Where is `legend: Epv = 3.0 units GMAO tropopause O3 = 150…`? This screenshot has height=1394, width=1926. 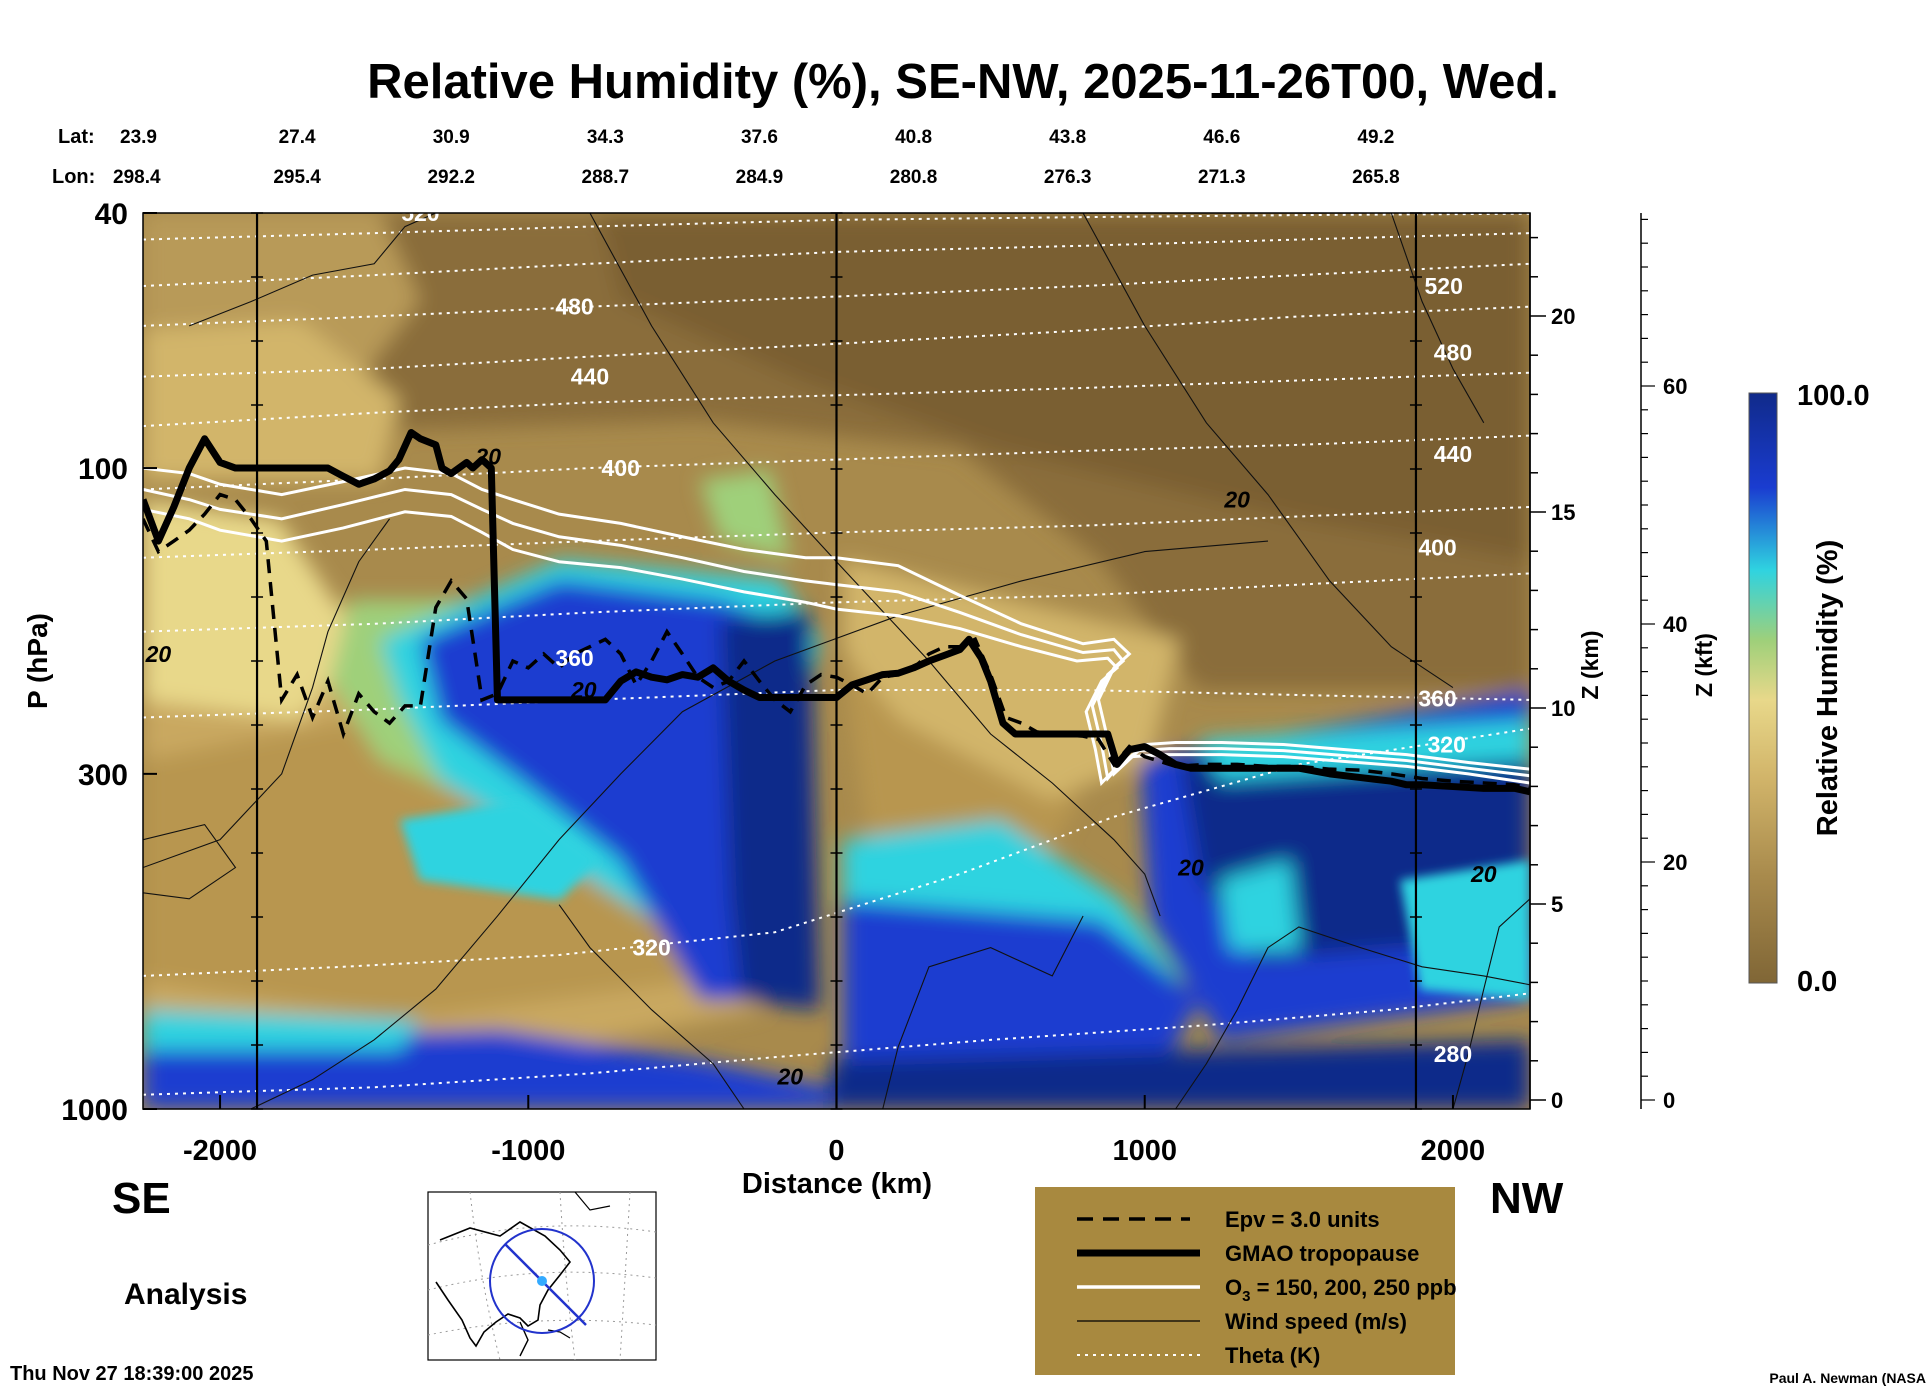
legend: Epv = 3.0 units GMAO tropopause O3 = 150… is located at coordinates (1246, 1281).